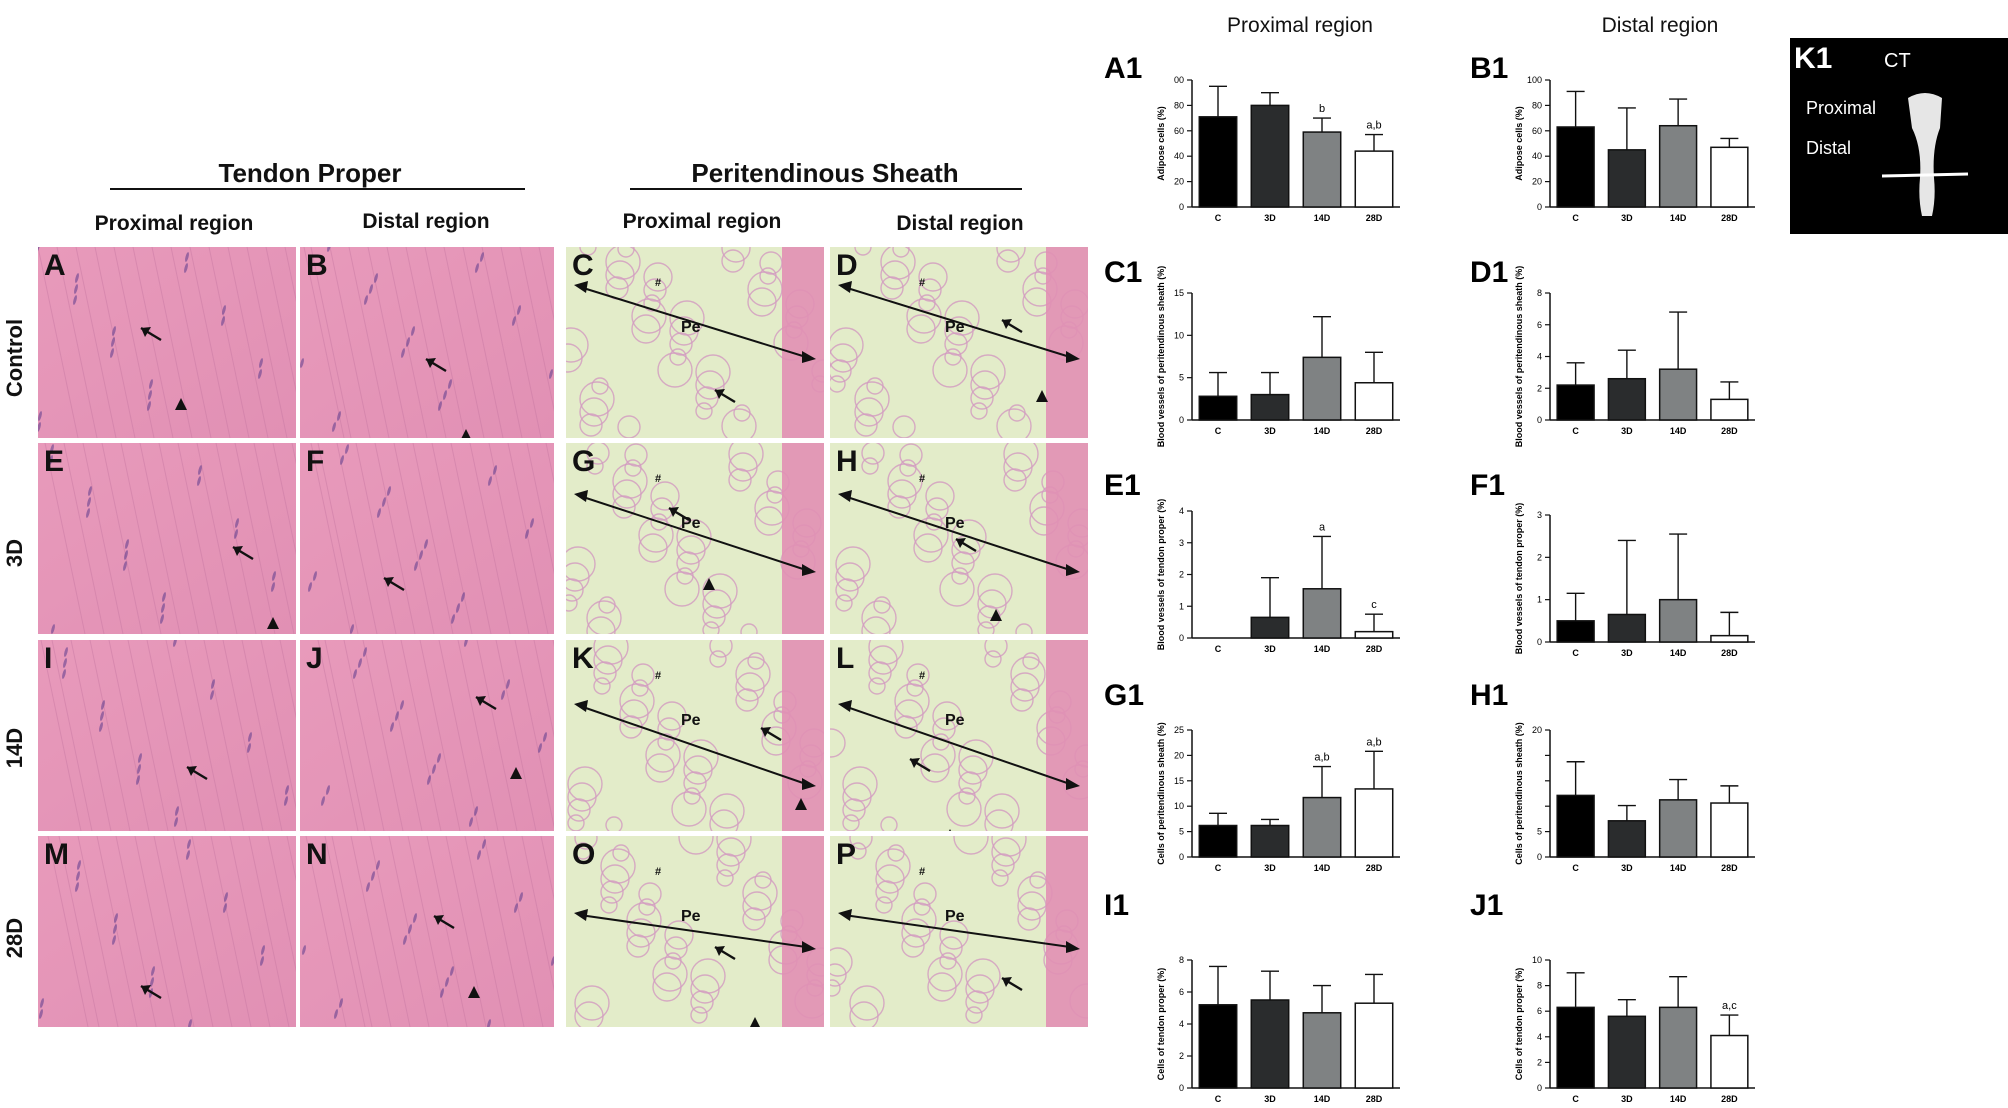 The height and width of the screenshot is (1108, 2008). I want to click on y-tick-label-j1-2: 4, so click(1539, 1037).